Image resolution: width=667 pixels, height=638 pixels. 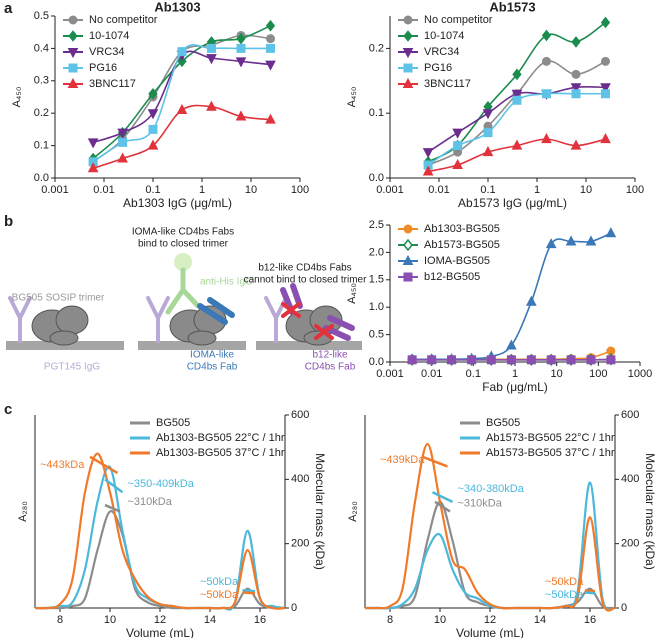 I want to click on x-tick-label: 16, so click(x=590, y=620).